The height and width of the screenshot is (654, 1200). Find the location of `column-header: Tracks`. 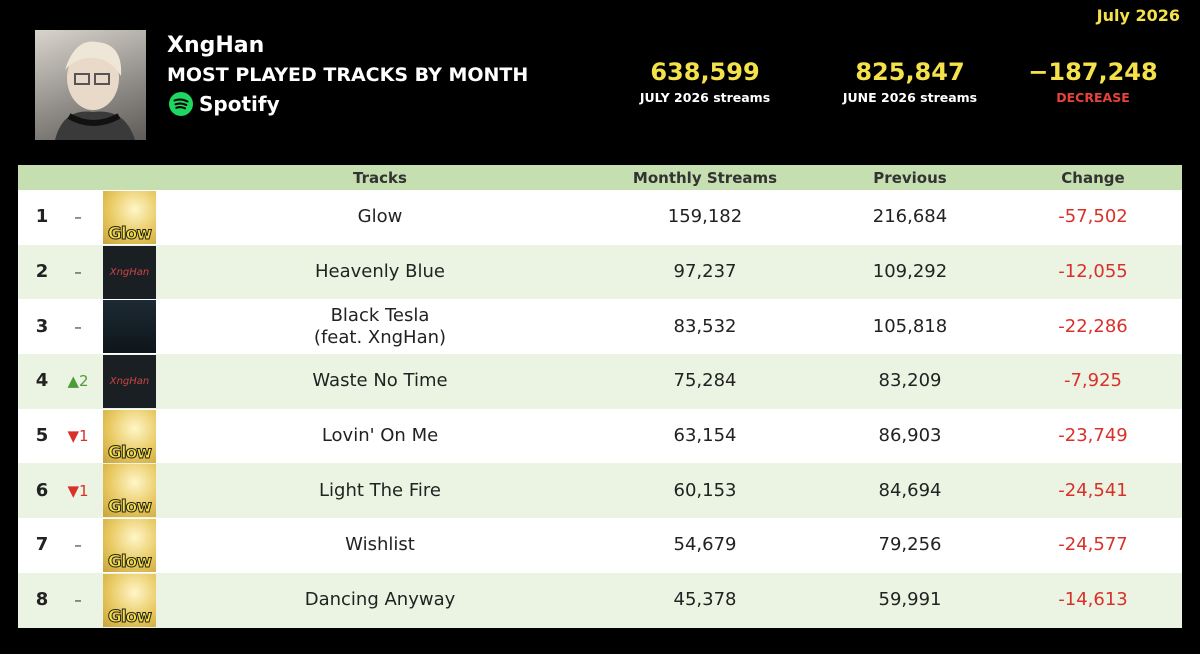

column-header: Tracks is located at coordinates (380, 177).